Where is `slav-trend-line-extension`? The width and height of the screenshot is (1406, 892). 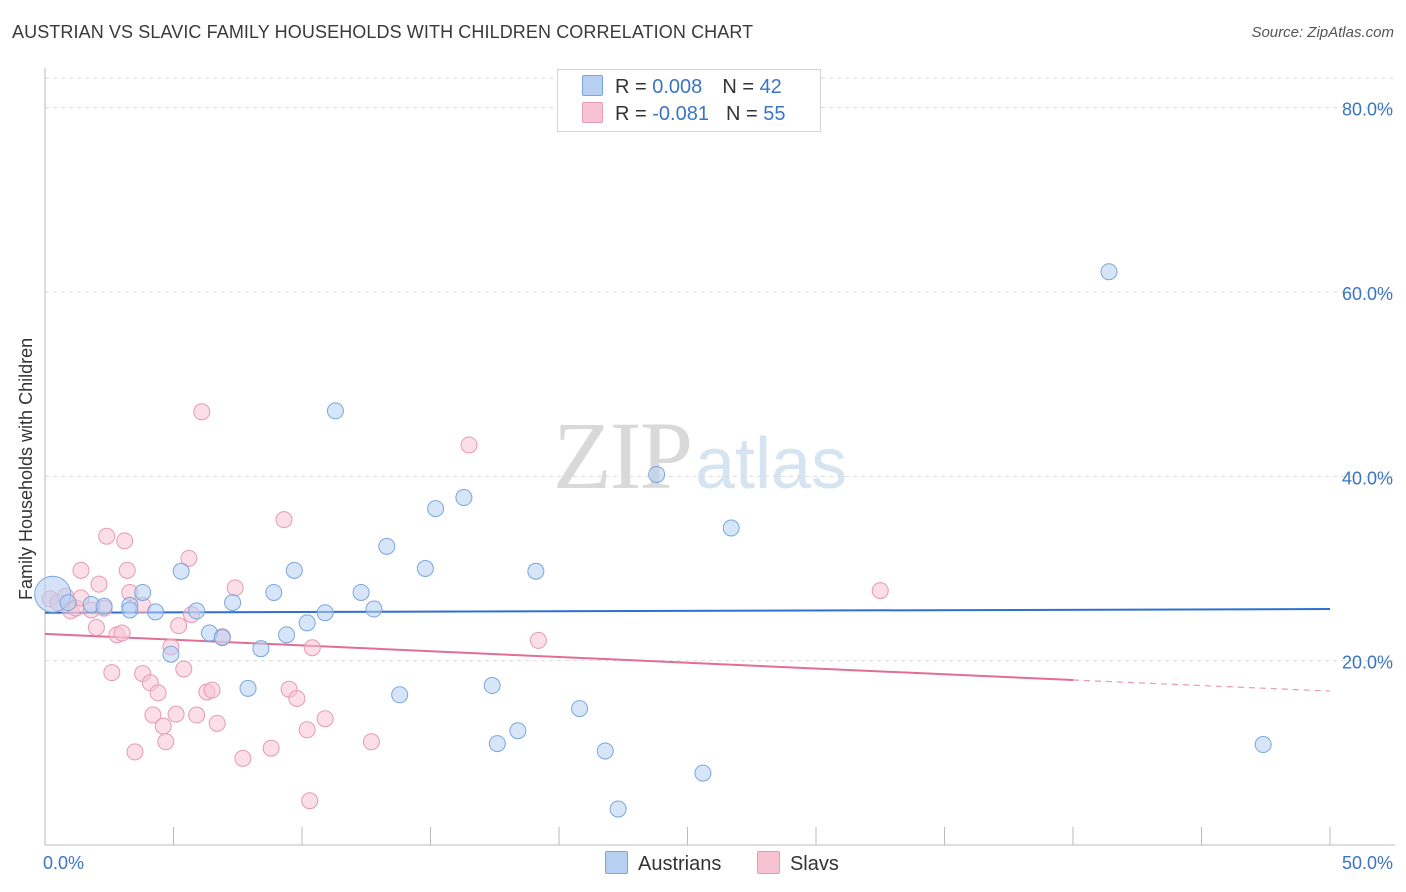 slav-trend-line-extension is located at coordinates (1201, 685).